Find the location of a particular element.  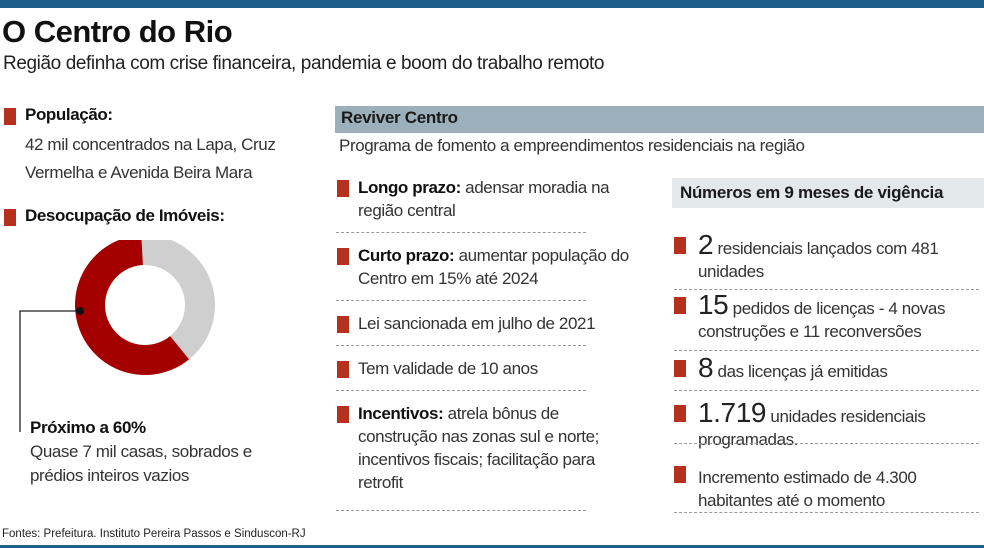

bottom-bar is located at coordinates (492, 546).